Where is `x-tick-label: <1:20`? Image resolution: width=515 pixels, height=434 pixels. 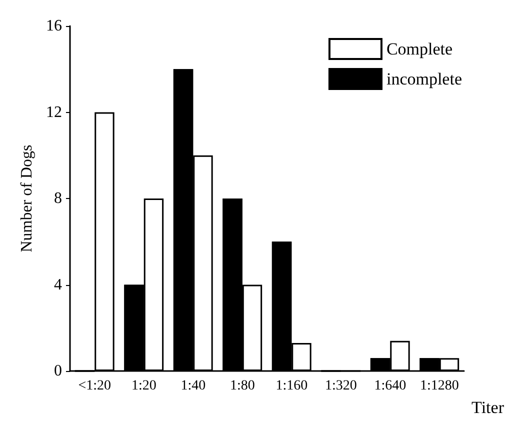
x-tick-label: <1:20 is located at coordinates (95, 386).